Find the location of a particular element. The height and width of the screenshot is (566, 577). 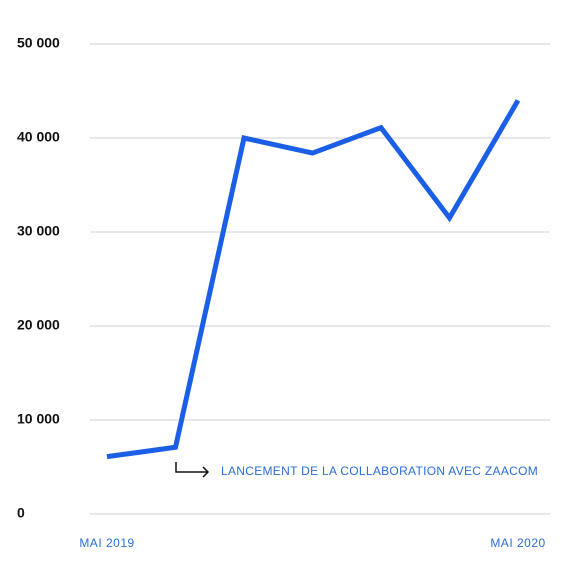

y-tick-label: 20 000 is located at coordinates (38, 325).